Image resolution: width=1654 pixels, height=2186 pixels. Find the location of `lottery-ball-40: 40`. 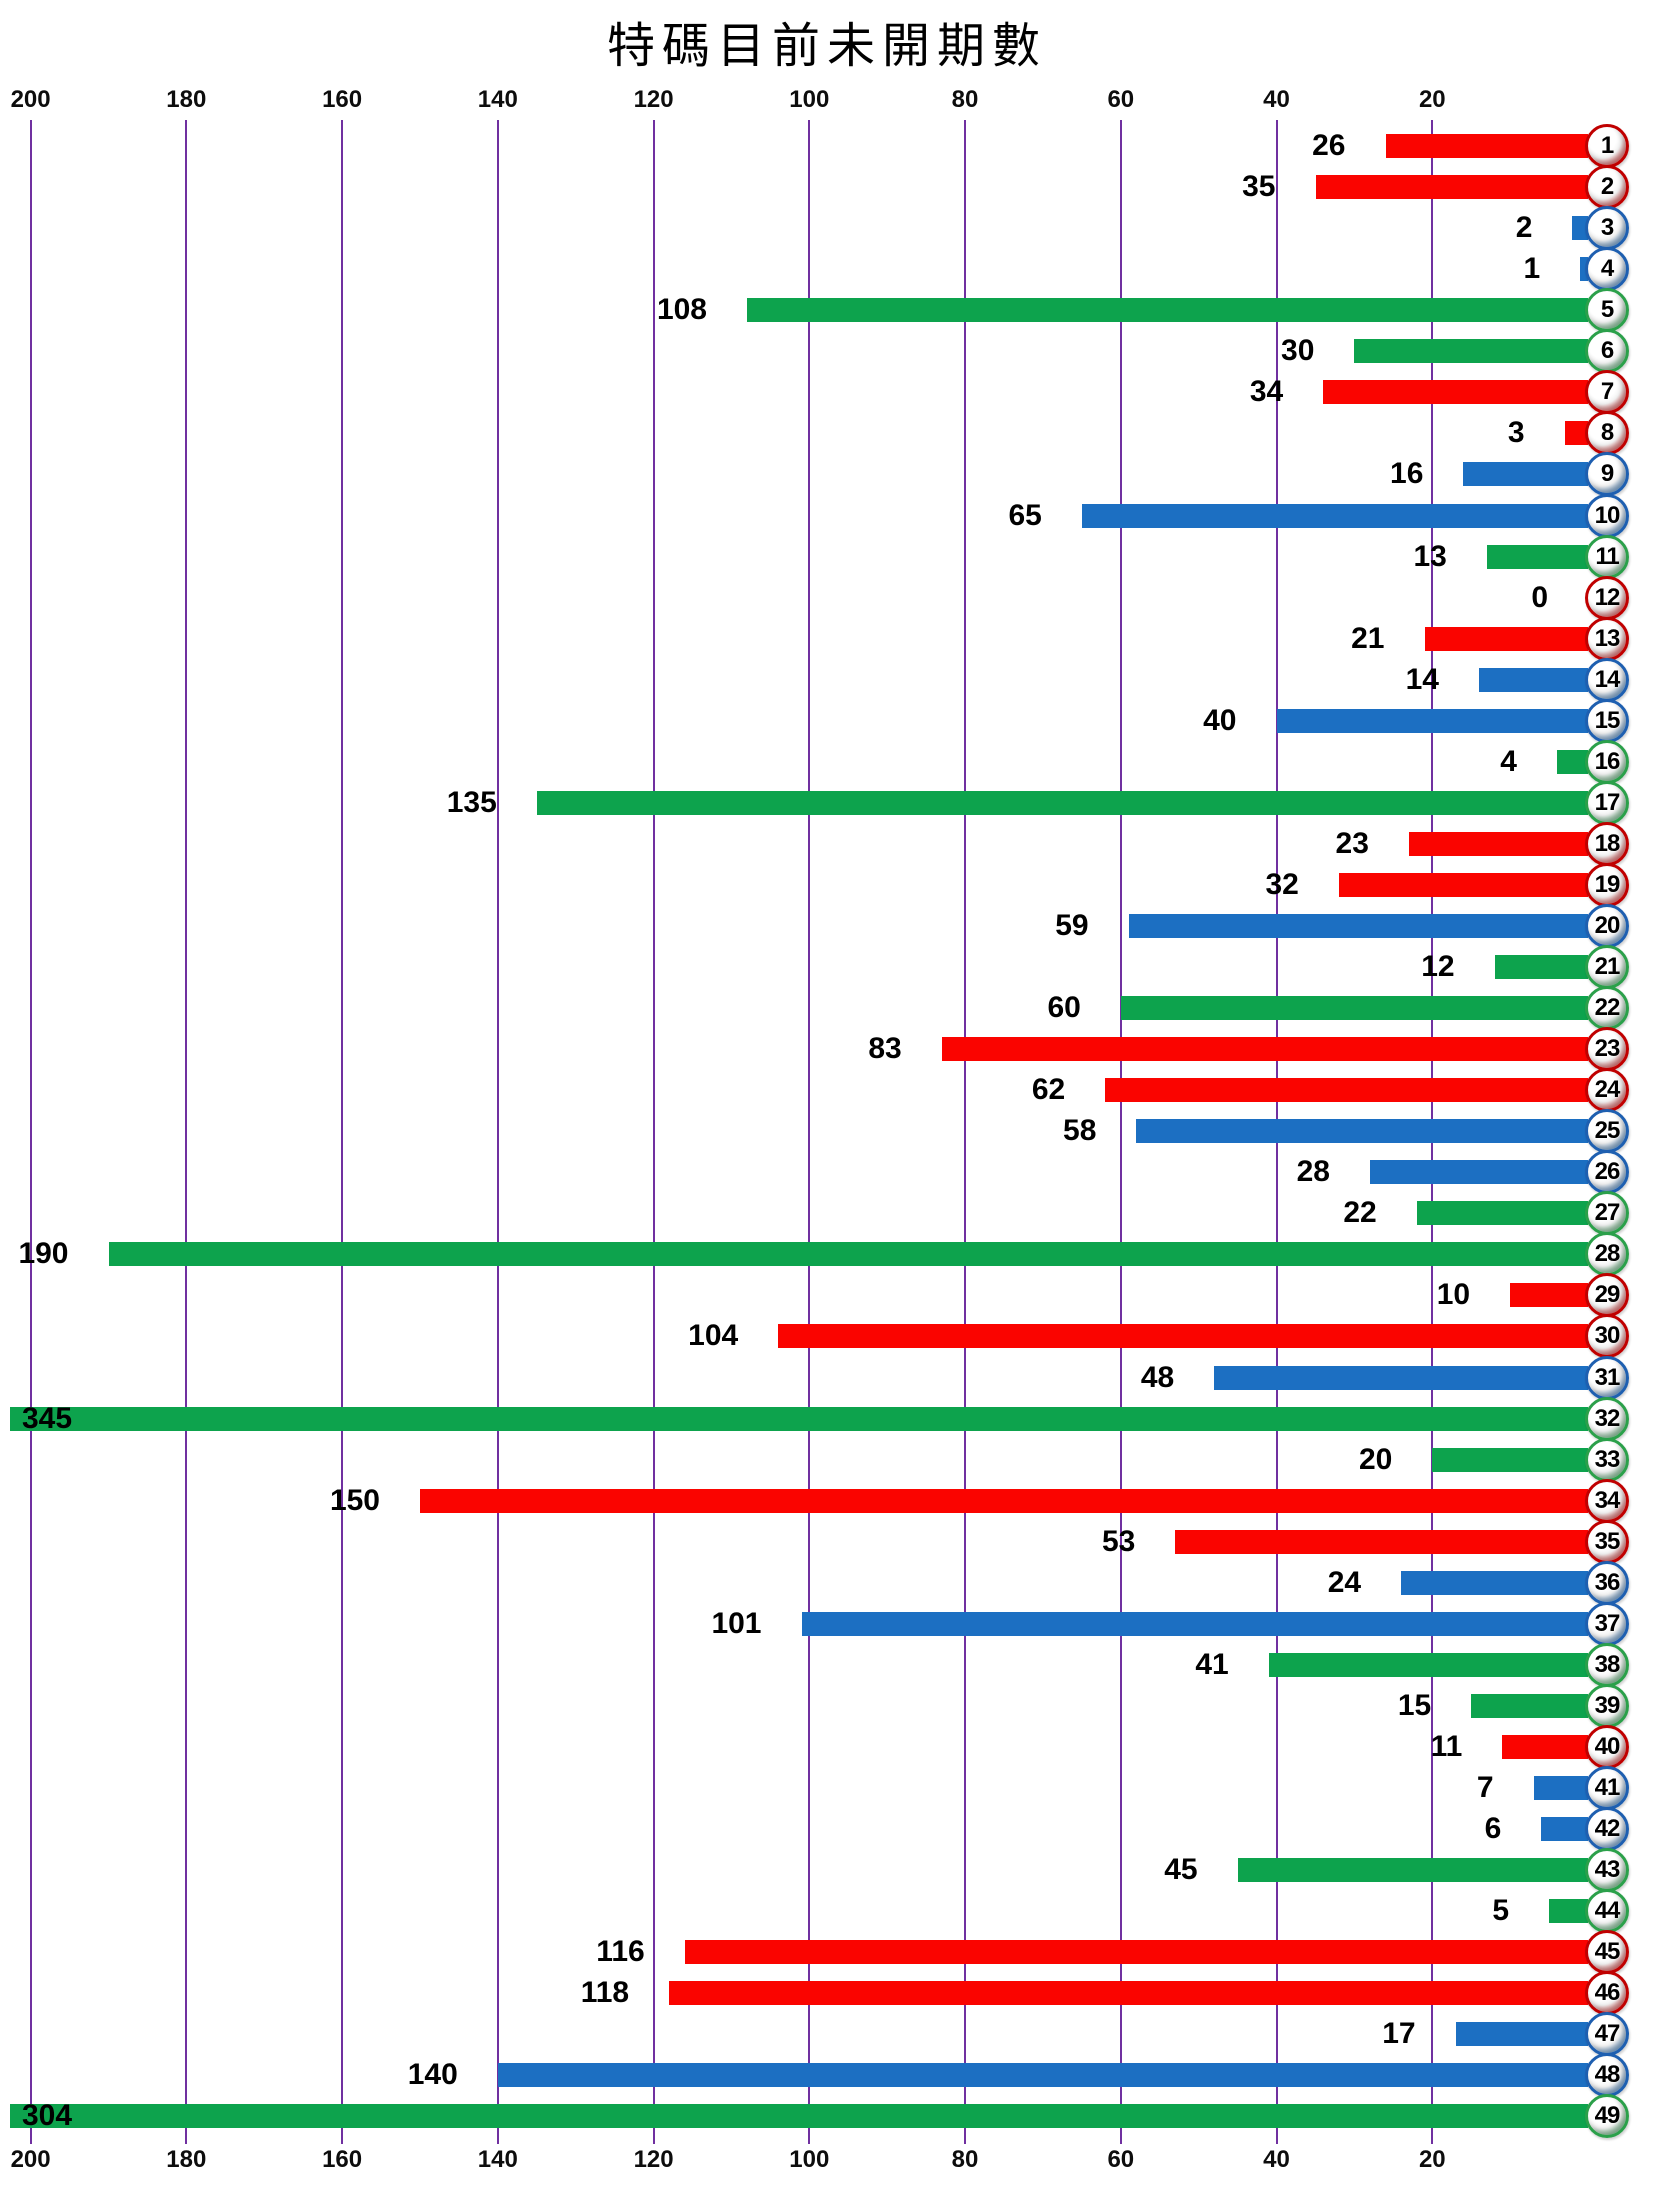

lottery-ball-40: 40 is located at coordinates (1607, 1746).